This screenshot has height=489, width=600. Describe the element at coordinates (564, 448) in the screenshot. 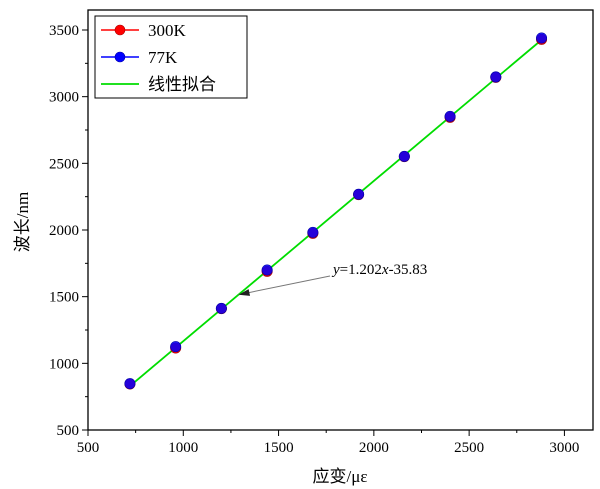

I see `x-tick-label: 3000` at that location.